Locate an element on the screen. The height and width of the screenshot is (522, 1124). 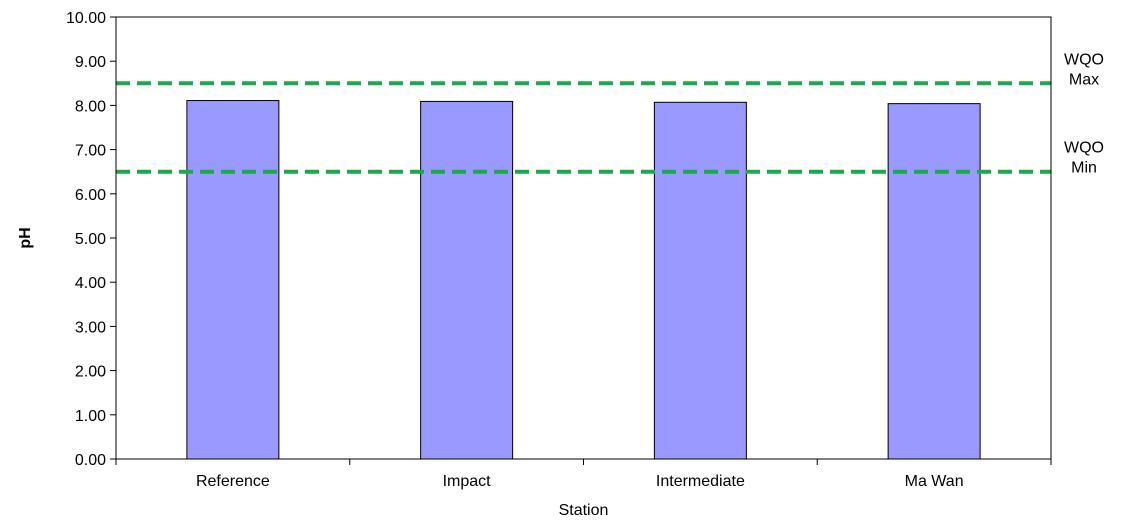
x-tick-label: Ma Wan is located at coordinates (934, 481).